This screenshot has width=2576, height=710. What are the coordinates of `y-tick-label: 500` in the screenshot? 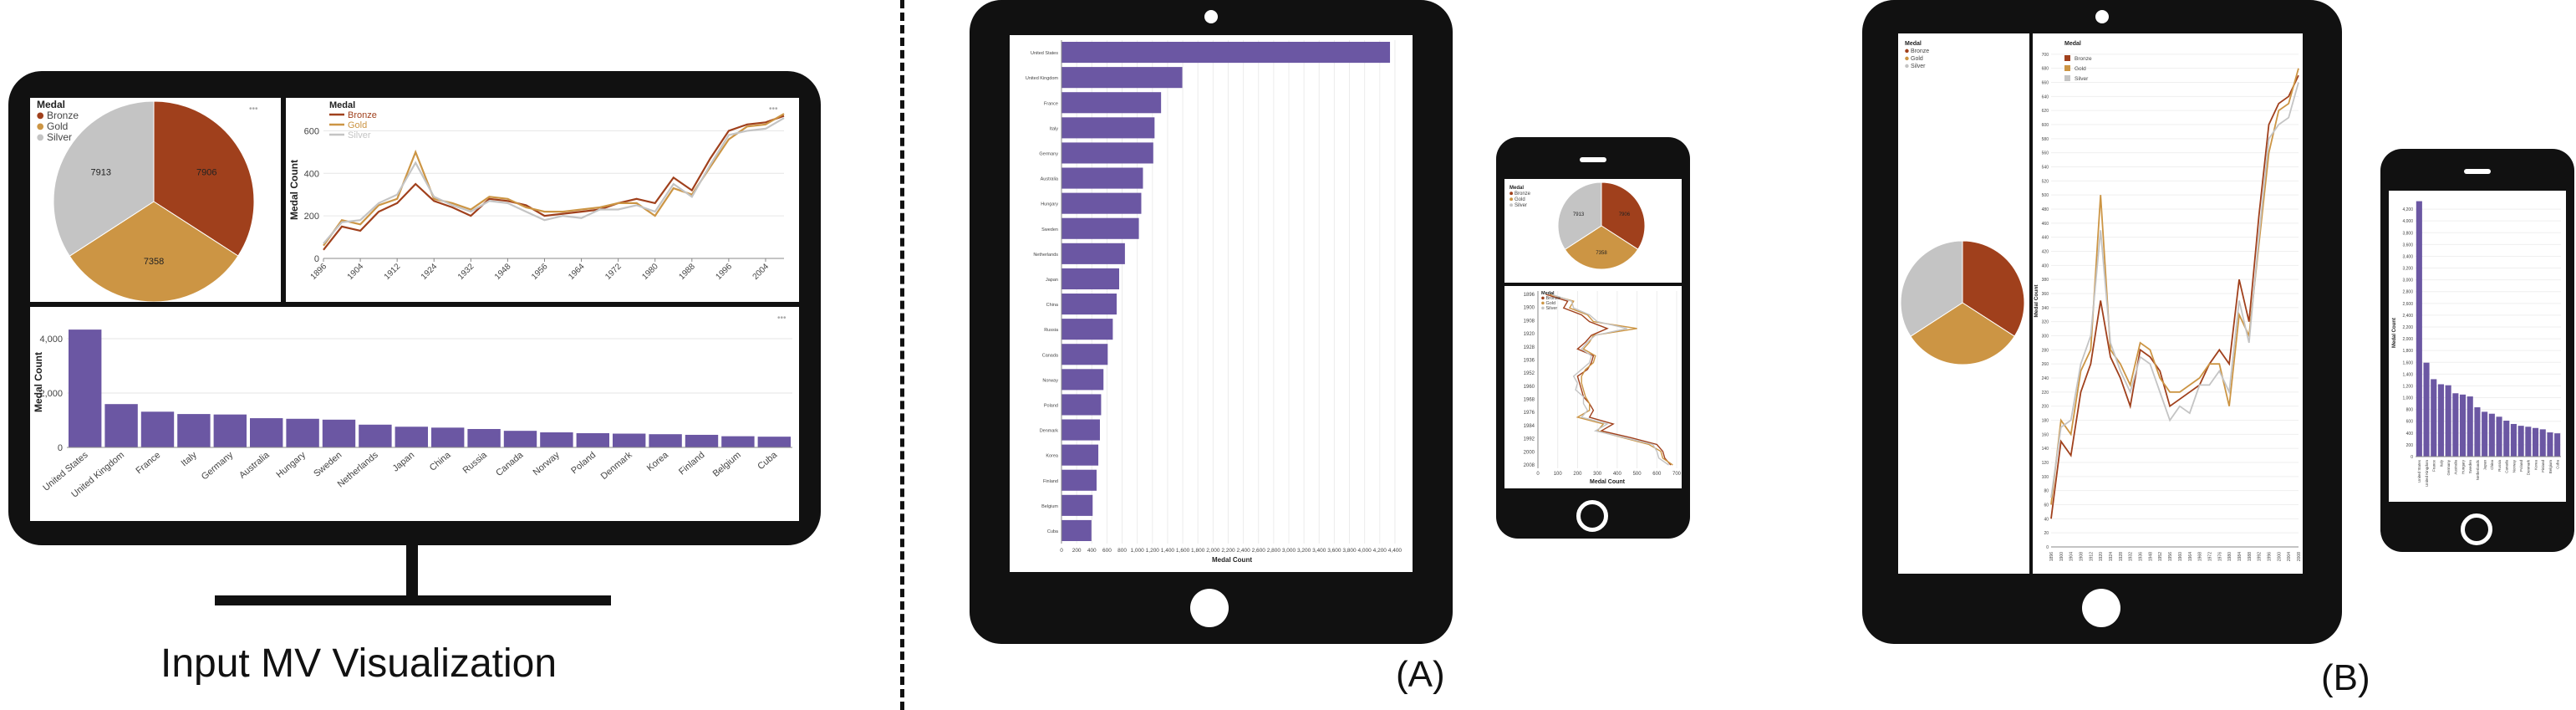 It's located at (2045, 195).